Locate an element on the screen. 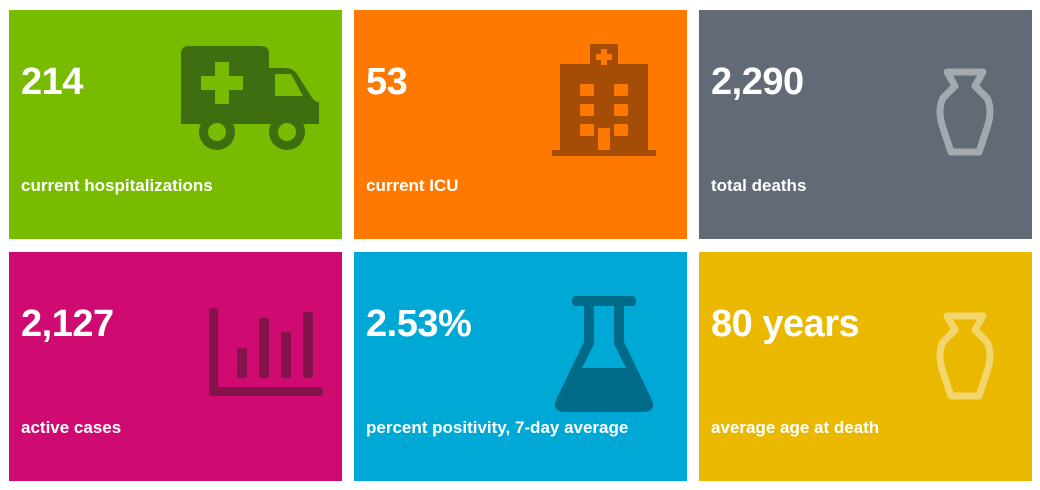 The image size is (1040, 490). stat-label: average age at death is located at coordinates (795, 427).